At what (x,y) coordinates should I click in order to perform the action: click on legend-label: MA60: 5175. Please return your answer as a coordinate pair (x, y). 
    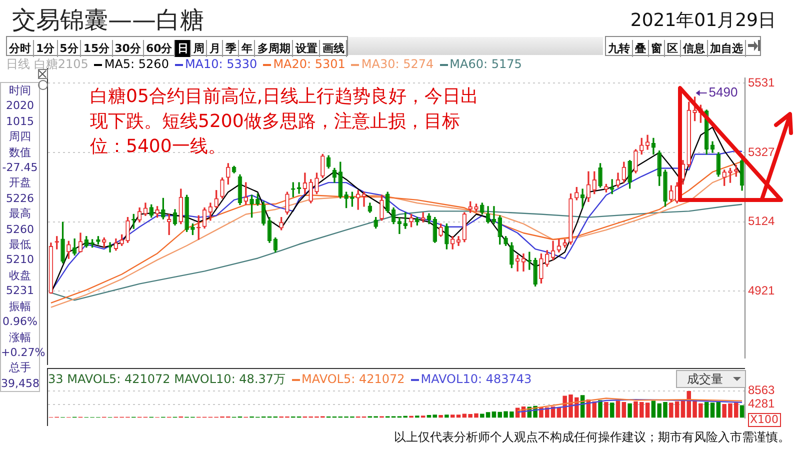
    Looking at the image, I should click on (486, 64).